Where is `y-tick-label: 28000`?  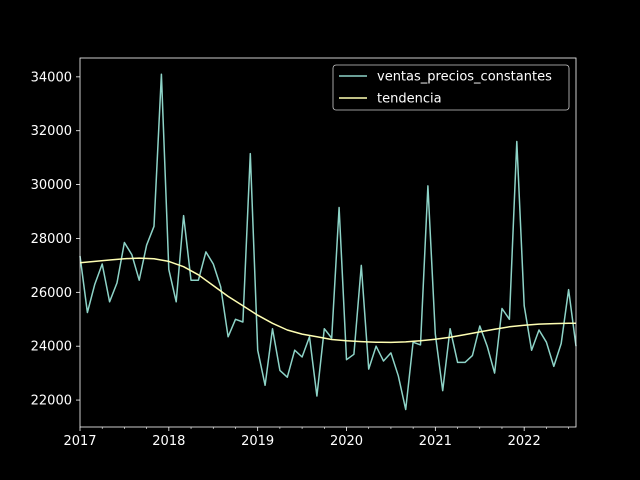
y-tick-label: 28000 is located at coordinates (51, 239).